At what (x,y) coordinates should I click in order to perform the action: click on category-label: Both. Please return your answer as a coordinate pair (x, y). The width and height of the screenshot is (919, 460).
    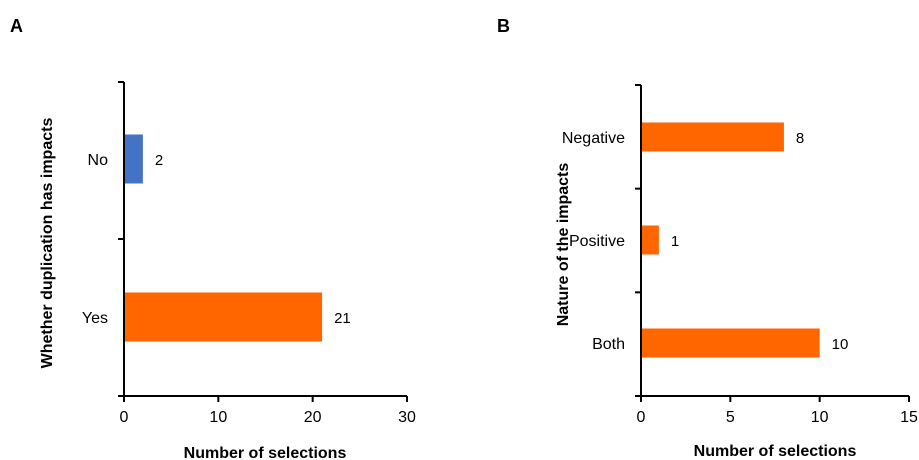
    Looking at the image, I should click on (608, 344).